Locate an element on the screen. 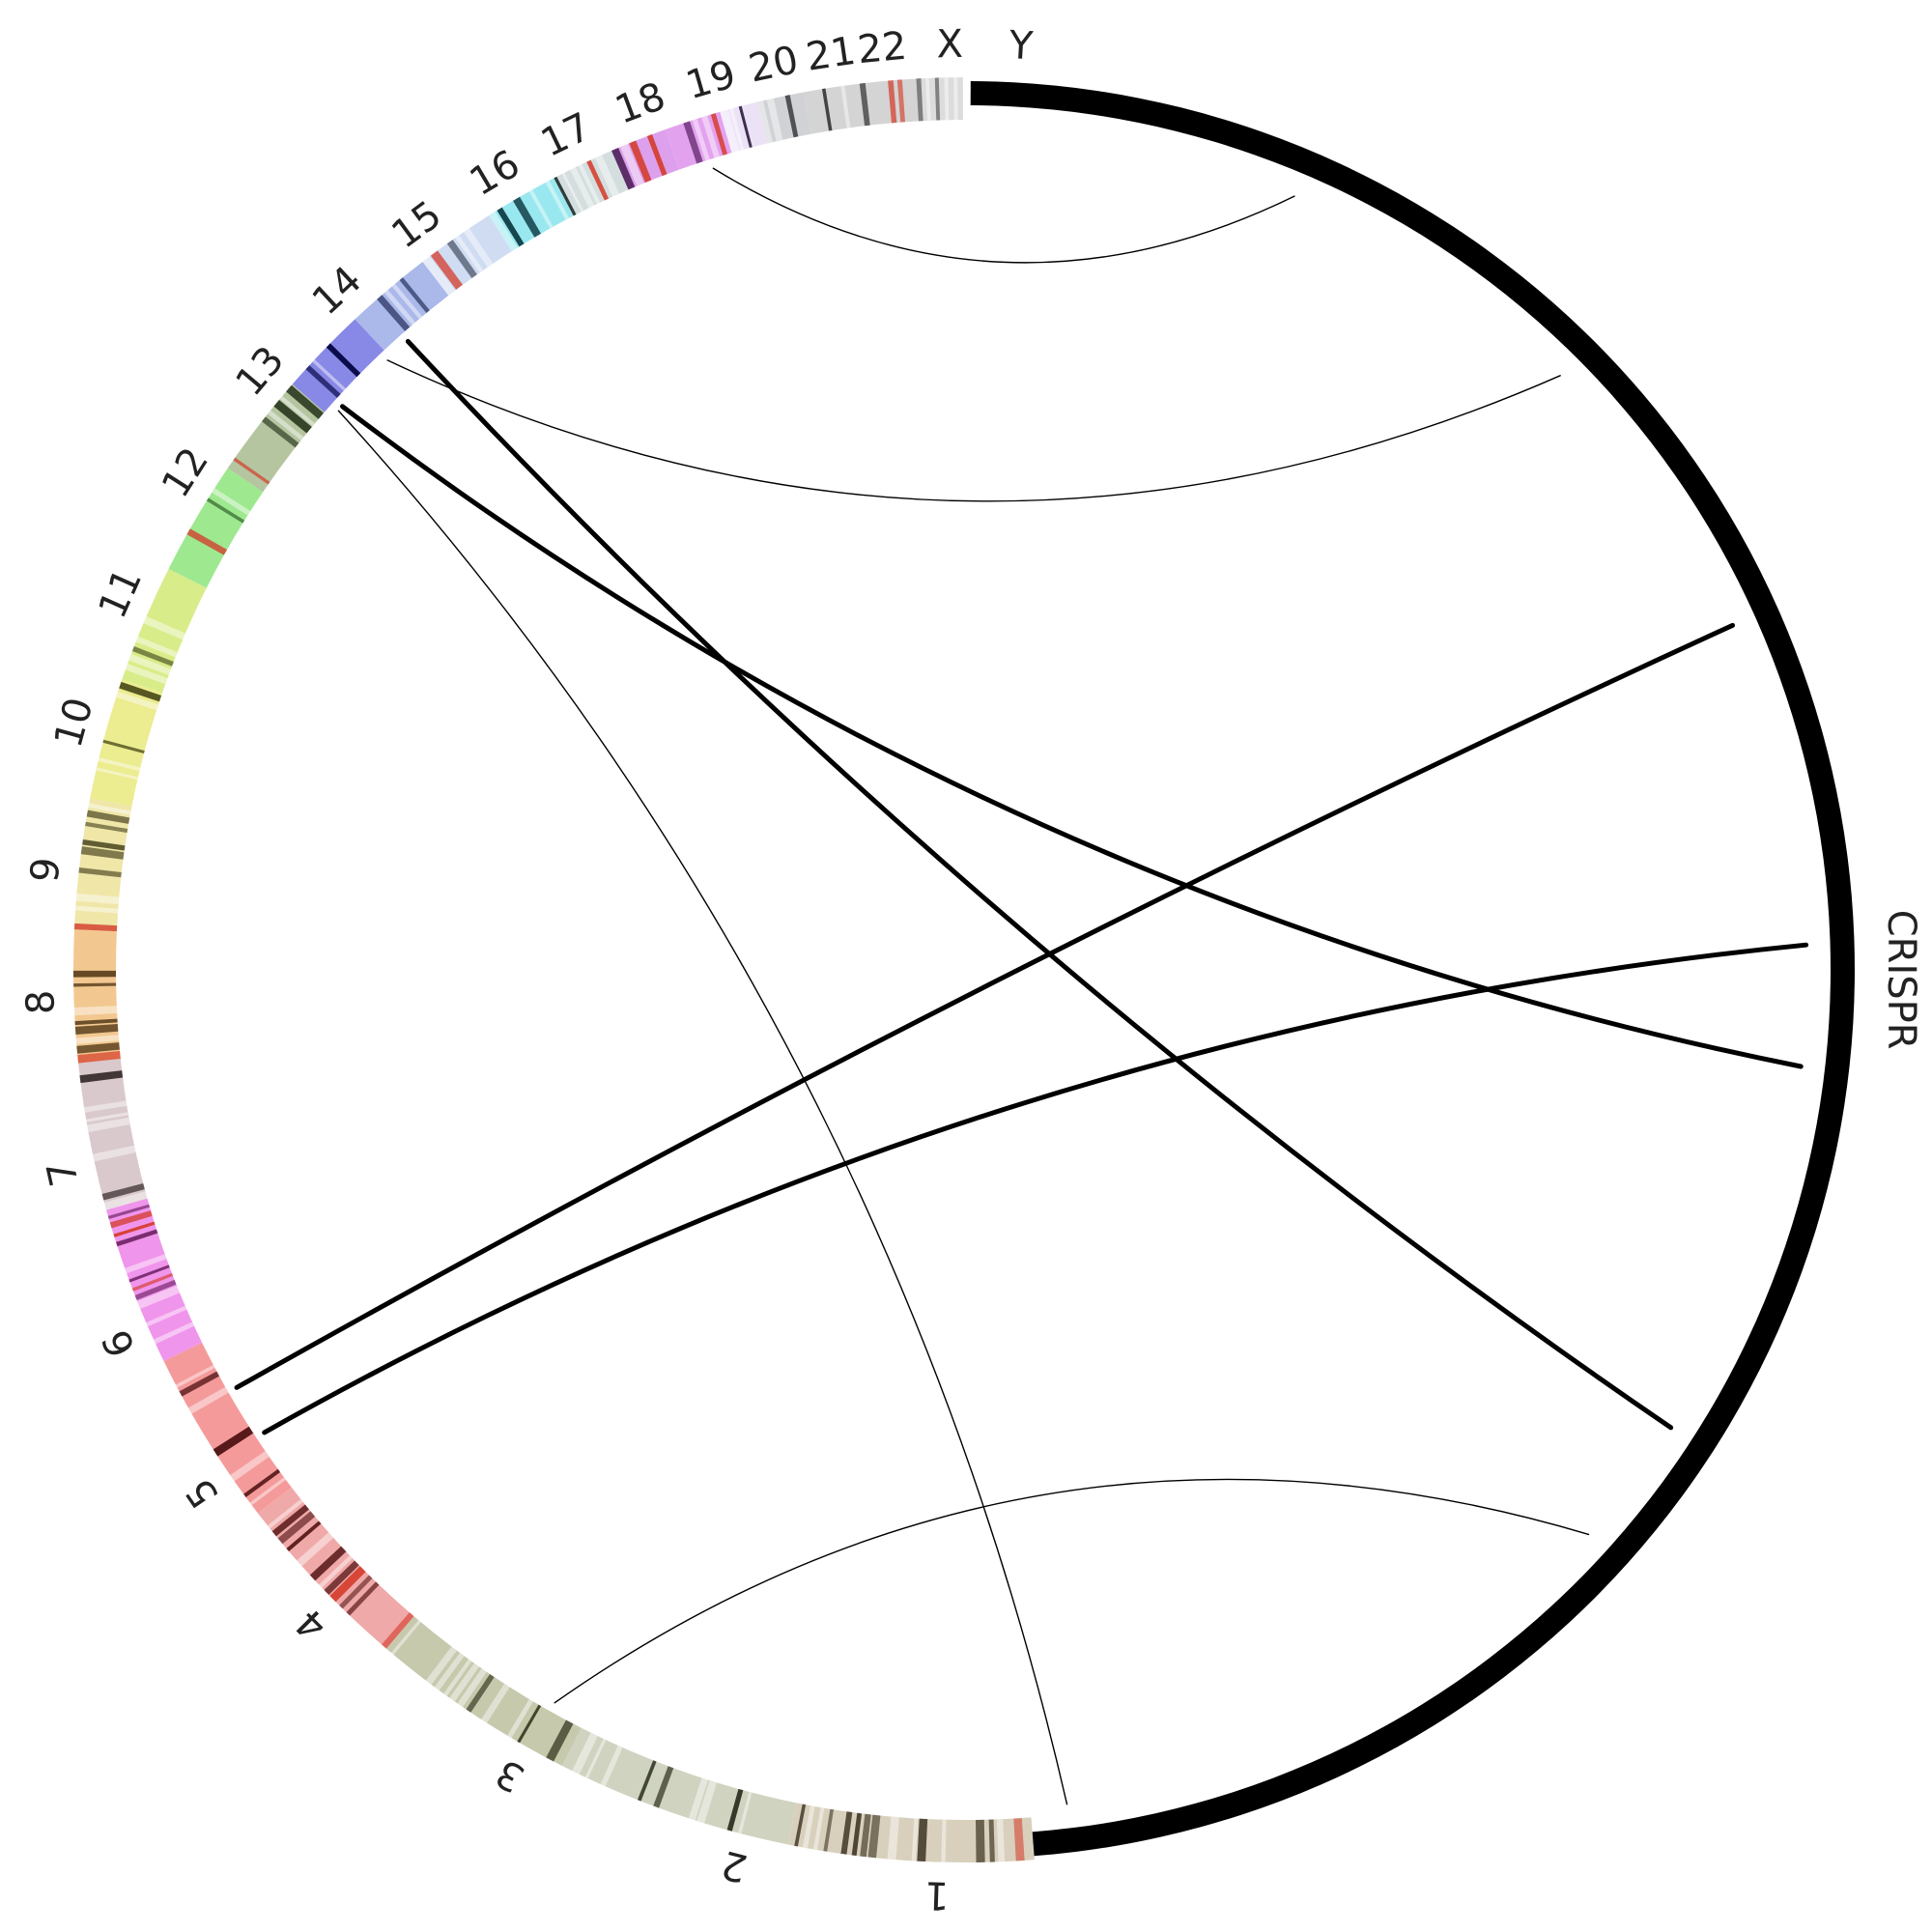  segment-label-crispr: CRISPR is located at coordinates (1901, 980).